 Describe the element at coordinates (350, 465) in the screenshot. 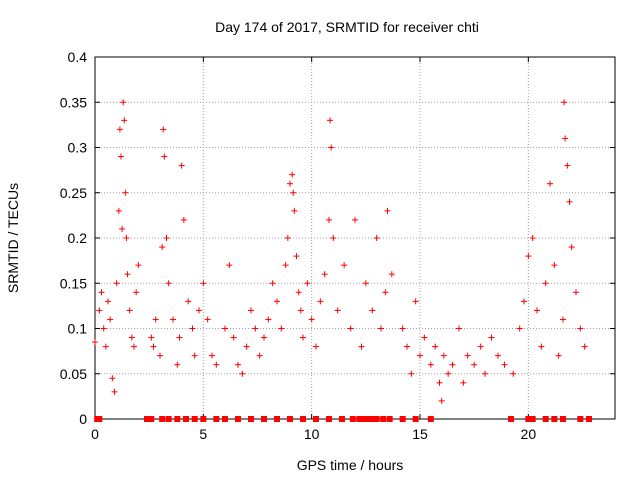

I see `x-axis-label: GPS time / hours` at that location.